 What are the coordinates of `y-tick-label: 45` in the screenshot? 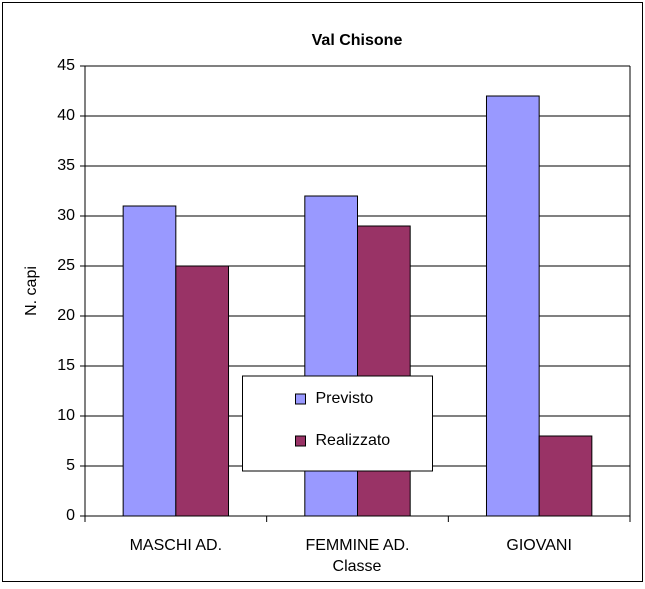 It's located at (66, 65).